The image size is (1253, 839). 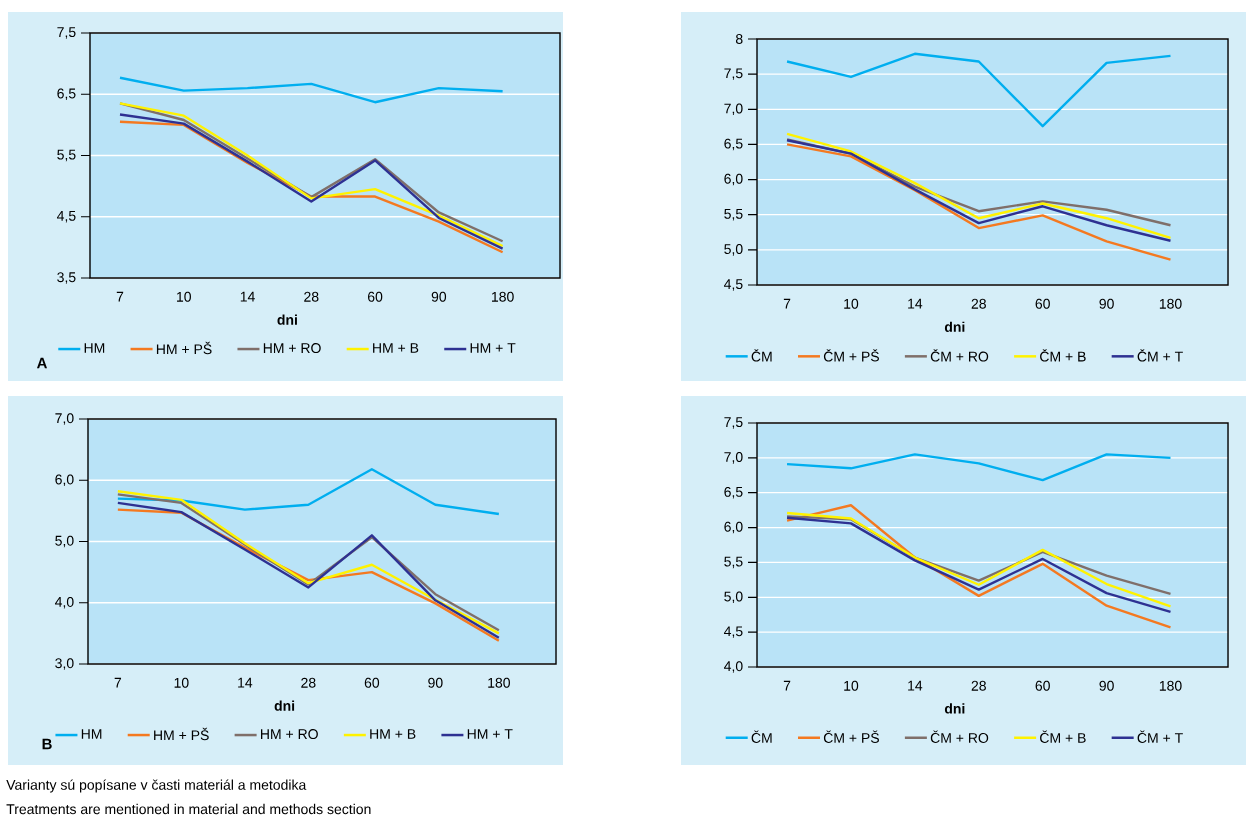 I want to click on text: B, so click(x=47, y=744).